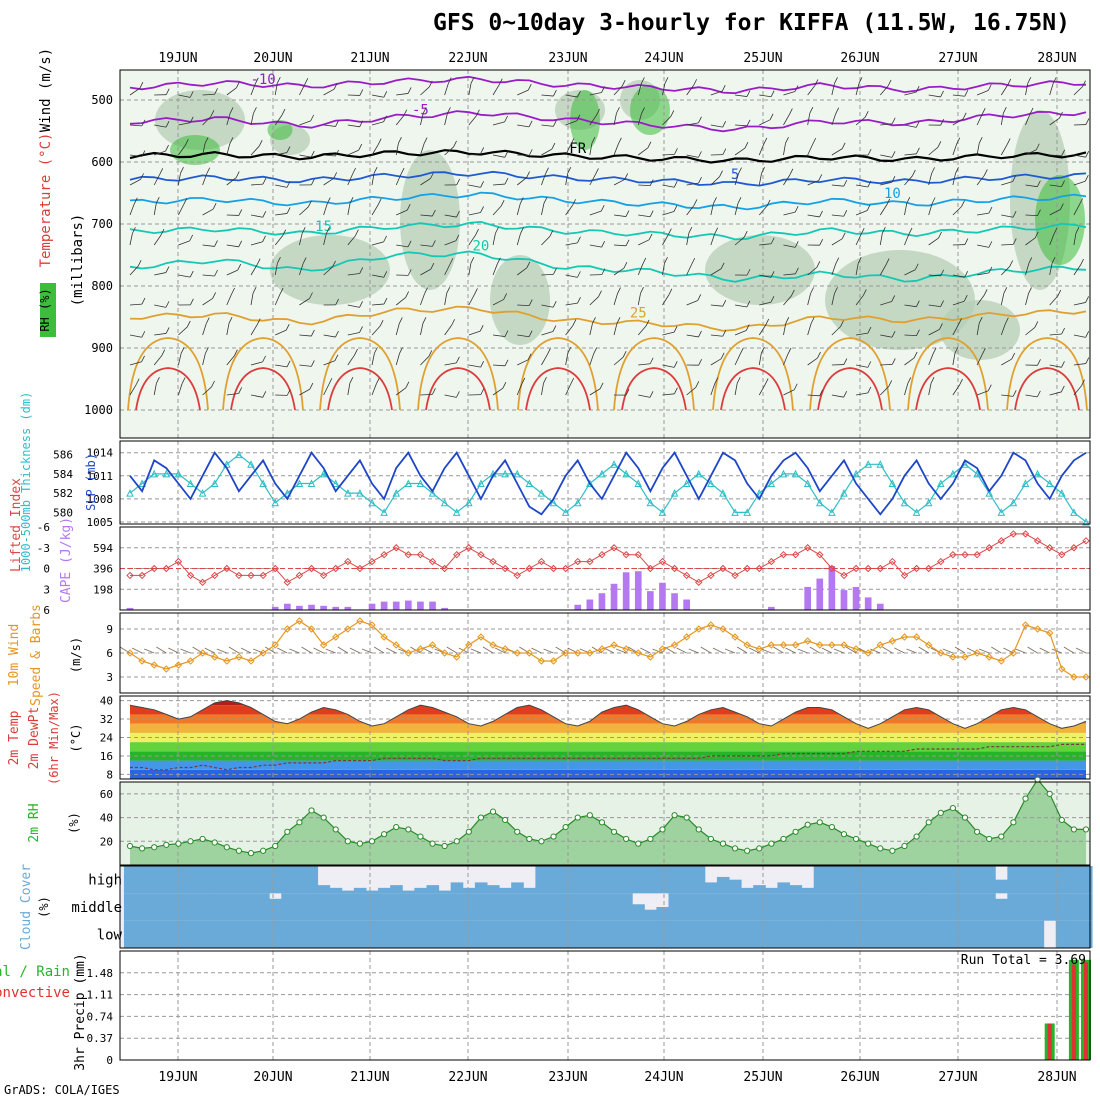  I want to click on wind-axis-label: Wind (m/s), so click(46, 90).